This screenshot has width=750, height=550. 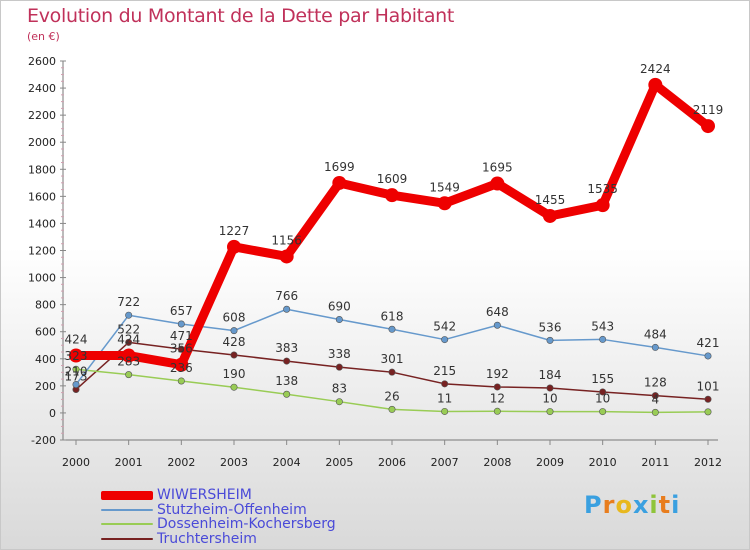 I want to click on data-label: 1227, so click(x=234, y=231).